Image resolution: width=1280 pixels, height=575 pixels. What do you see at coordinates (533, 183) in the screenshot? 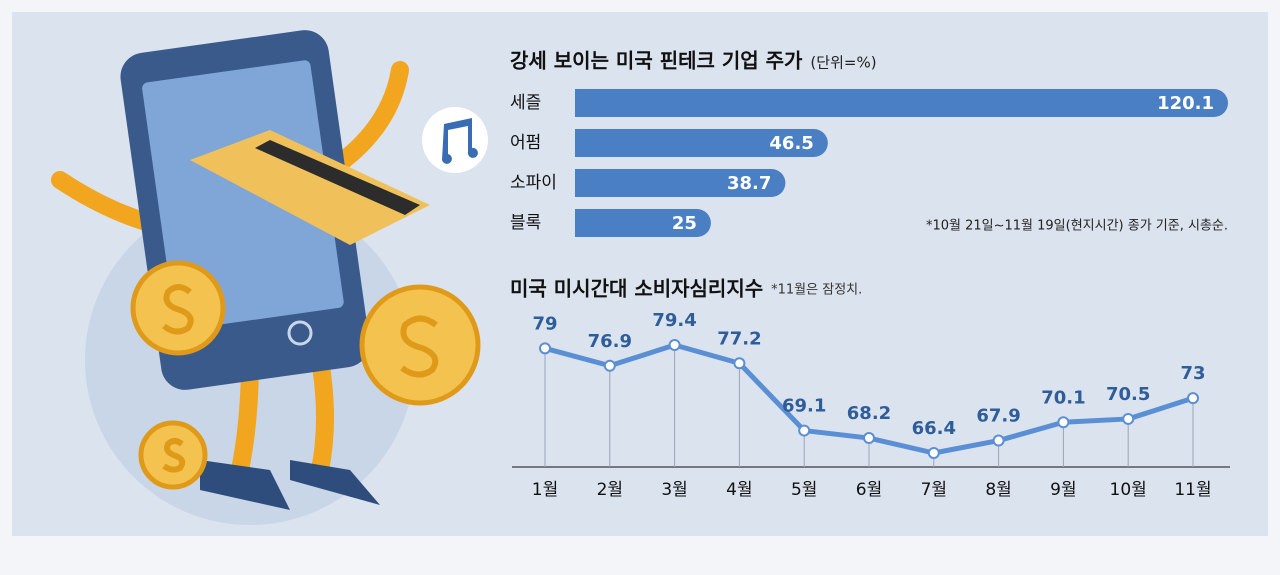
I see `category-label: 소파이` at bounding box center [533, 183].